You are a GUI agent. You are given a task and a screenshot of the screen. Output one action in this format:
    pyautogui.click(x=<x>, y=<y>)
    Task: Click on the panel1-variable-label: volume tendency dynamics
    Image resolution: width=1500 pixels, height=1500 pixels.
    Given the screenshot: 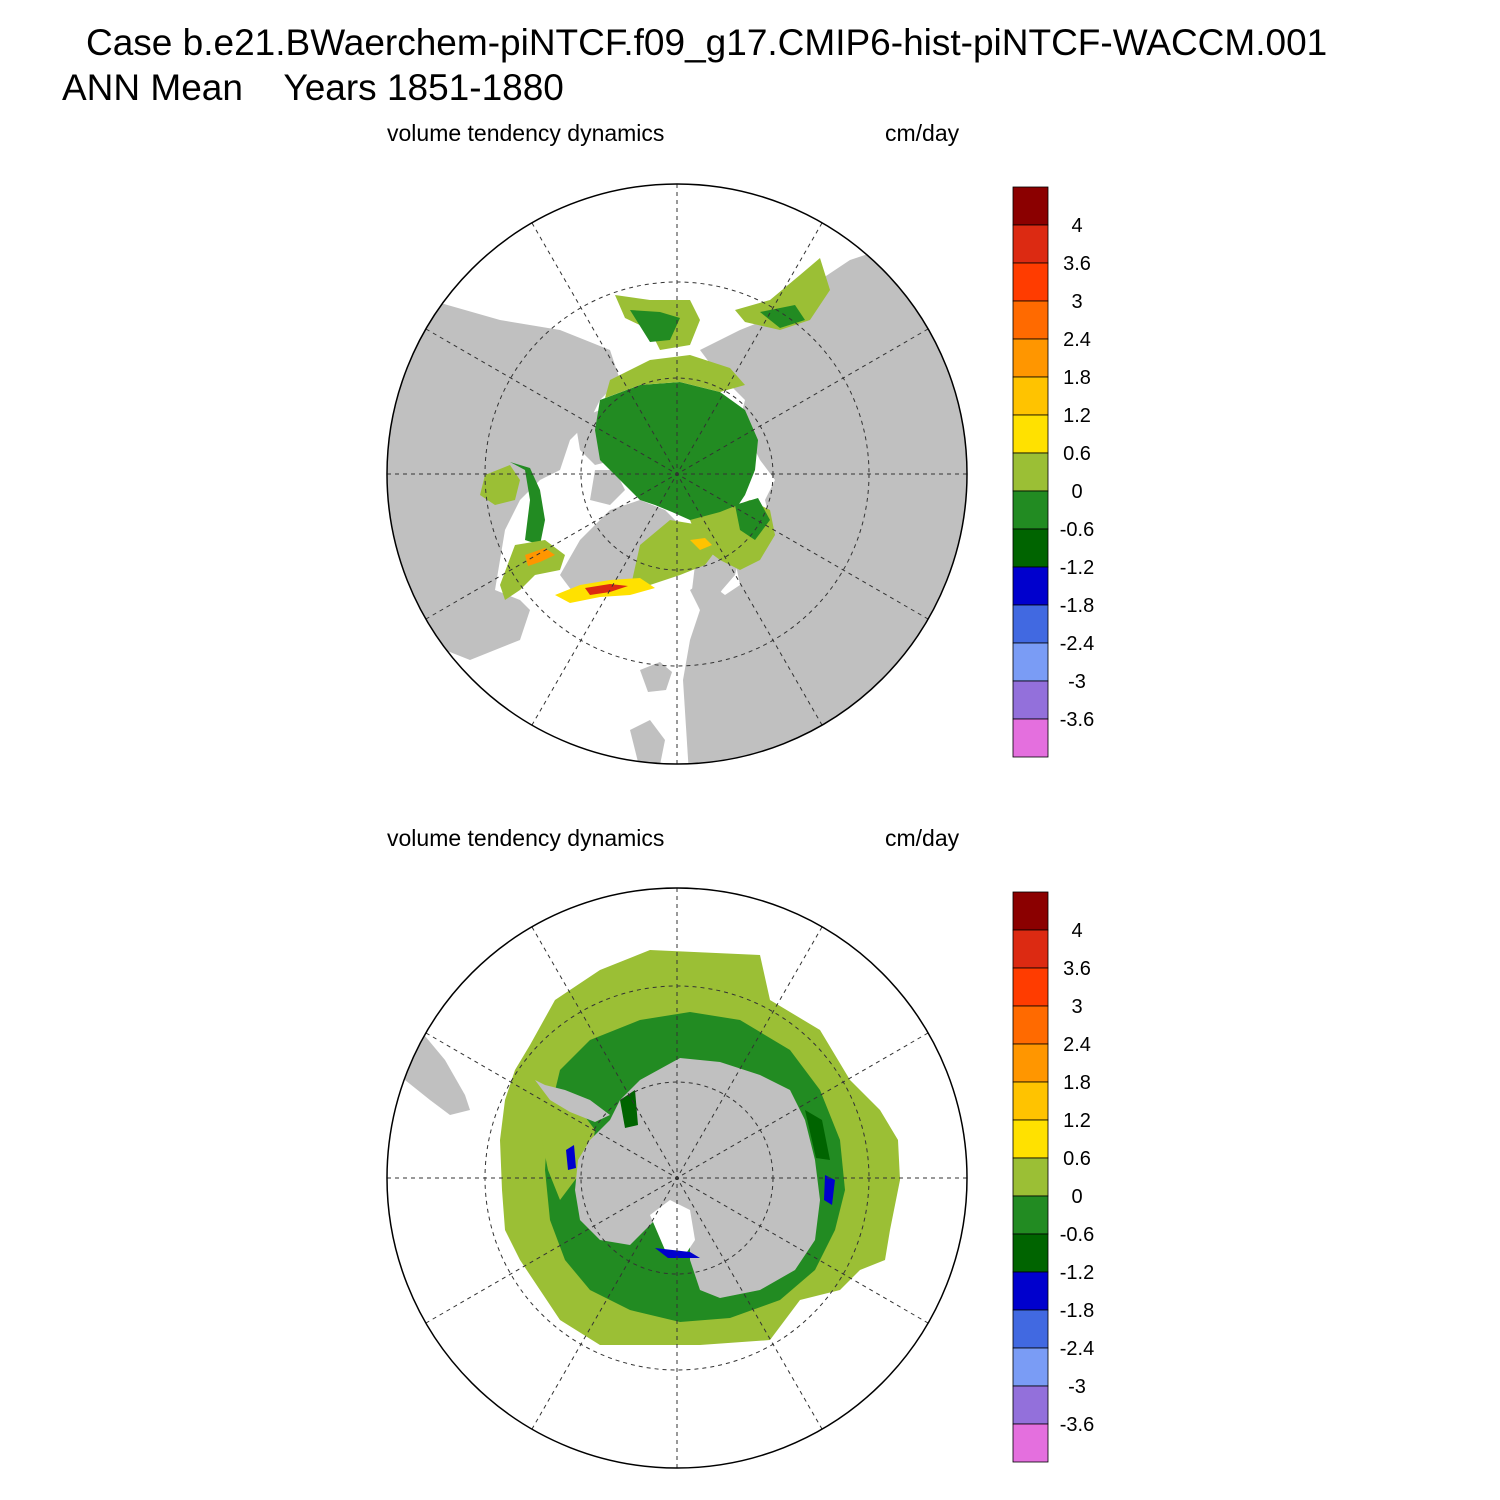 What is the action you would take?
    pyautogui.click(x=526, y=133)
    